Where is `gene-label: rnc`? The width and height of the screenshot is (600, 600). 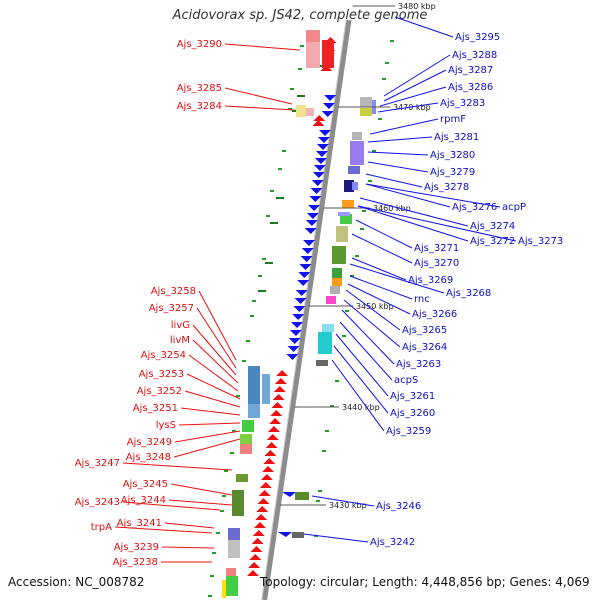 gene-label: rnc is located at coordinates (422, 299).